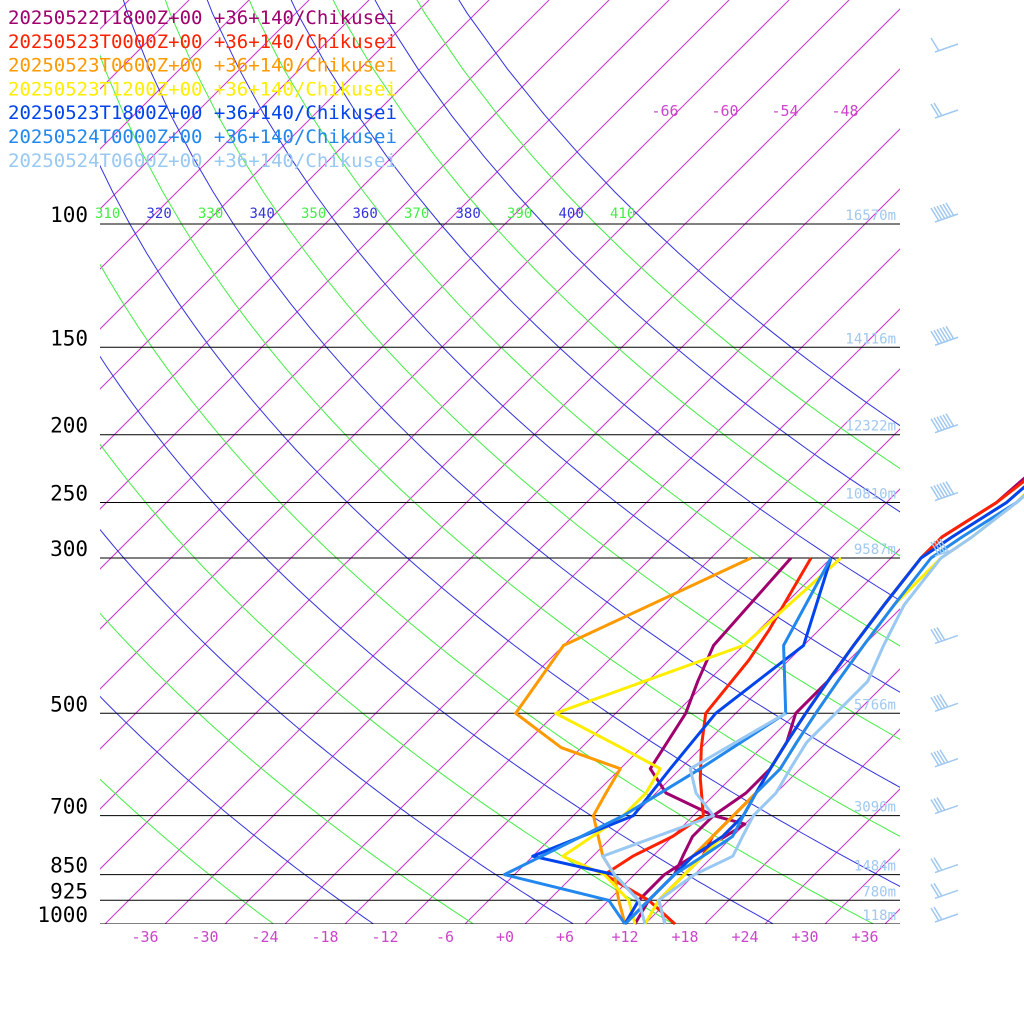 This screenshot has height=1024, width=1024. I want to click on height-label: 10810m, so click(870, 495).